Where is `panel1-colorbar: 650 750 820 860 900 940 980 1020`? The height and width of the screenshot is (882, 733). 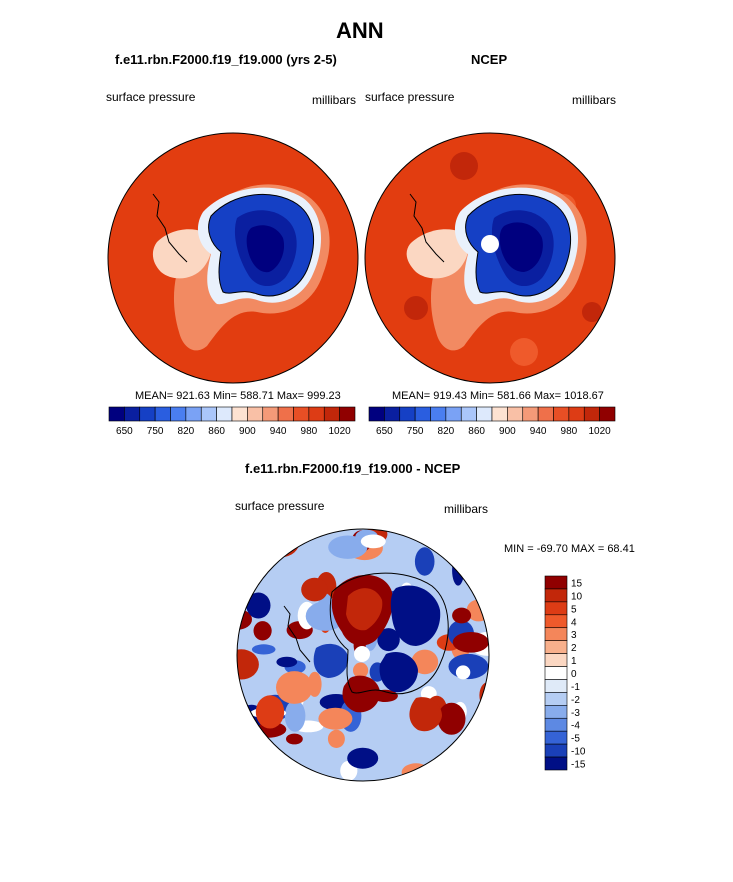
panel1-colorbar: 650 750 820 860 900 940 980 1020 is located at coordinates (232, 421).